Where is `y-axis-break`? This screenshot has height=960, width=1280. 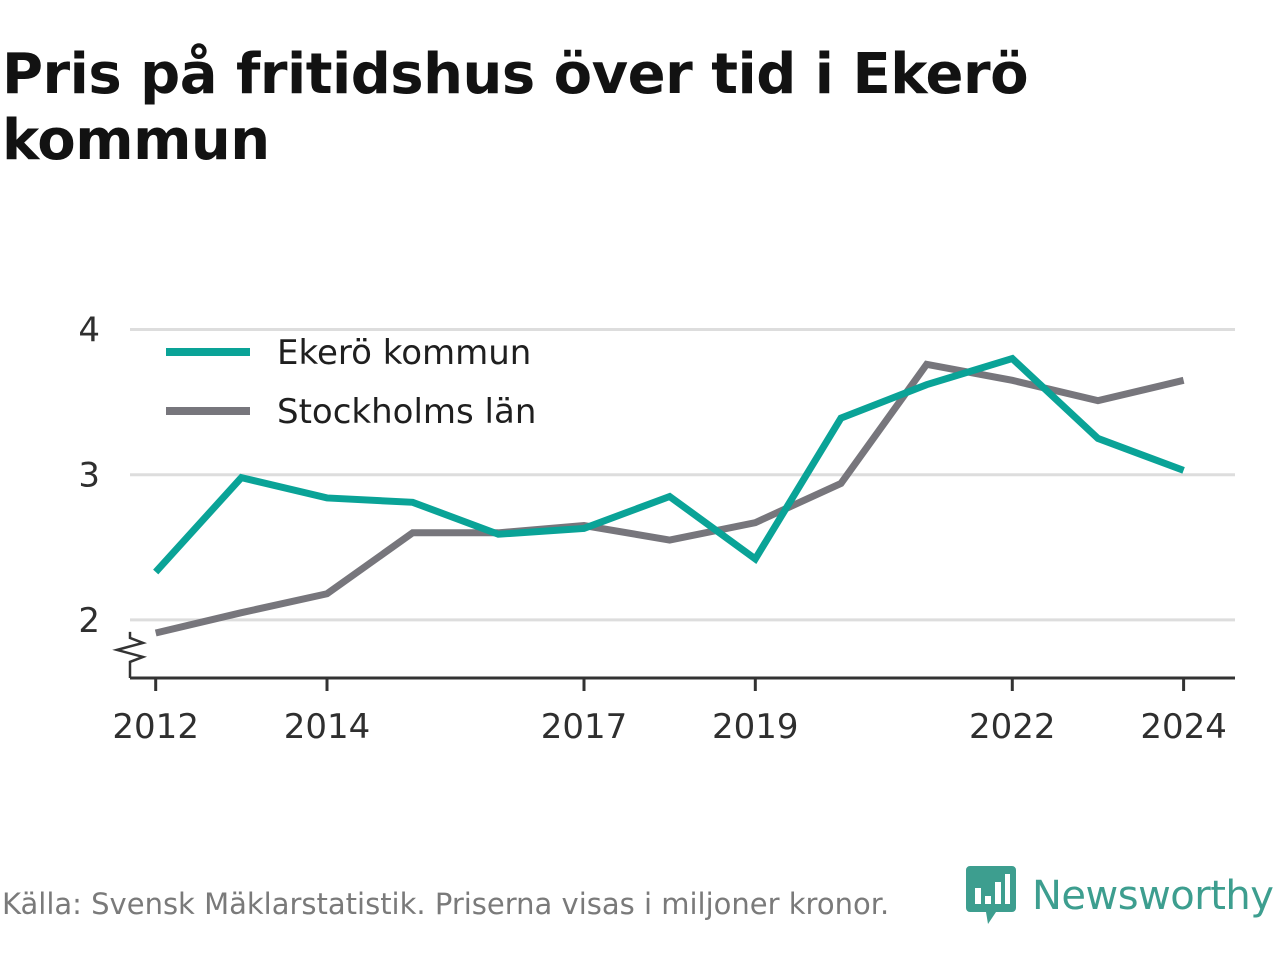 y-axis-break is located at coordinates (130, 654).